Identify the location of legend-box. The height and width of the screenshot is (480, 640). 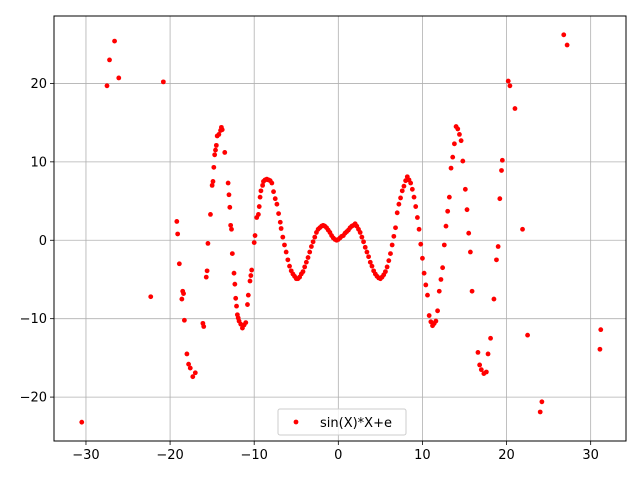
(342, 422).